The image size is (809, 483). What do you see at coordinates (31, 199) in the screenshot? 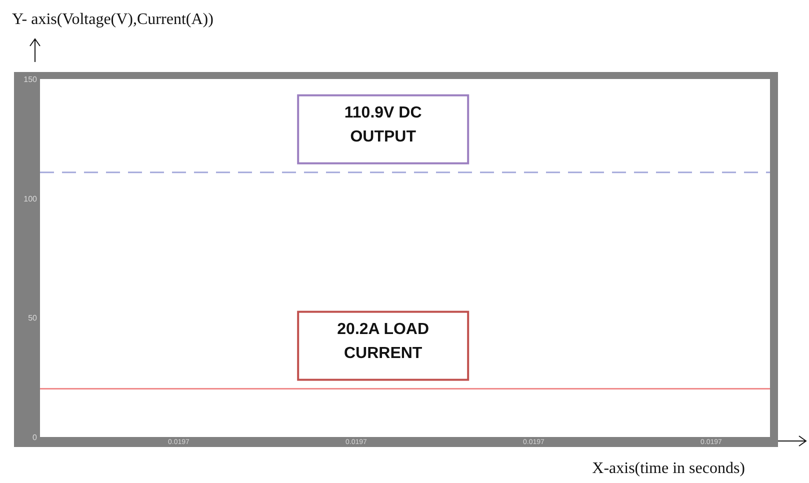
I see `y-tick-label: 100` at bounding box center [31, 199].